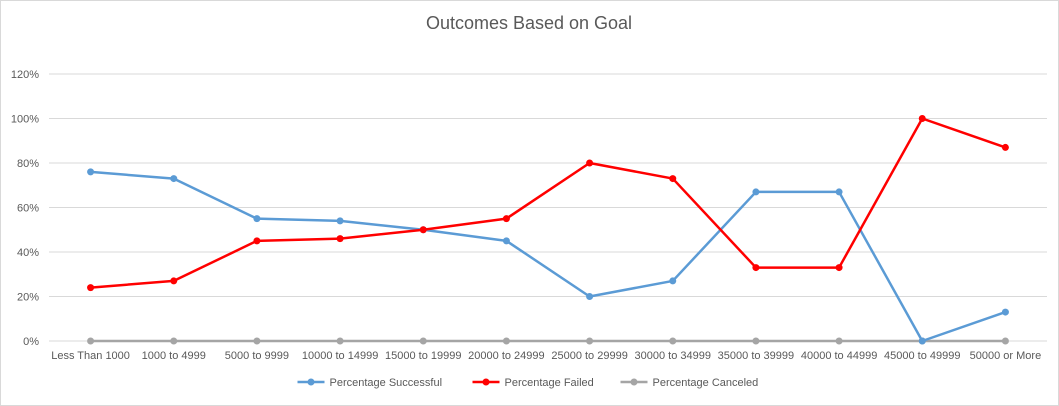  Describe the element at coordinates (706, 383) in the screenshot. I see `legend-label: Percentage Canceled` at that location.